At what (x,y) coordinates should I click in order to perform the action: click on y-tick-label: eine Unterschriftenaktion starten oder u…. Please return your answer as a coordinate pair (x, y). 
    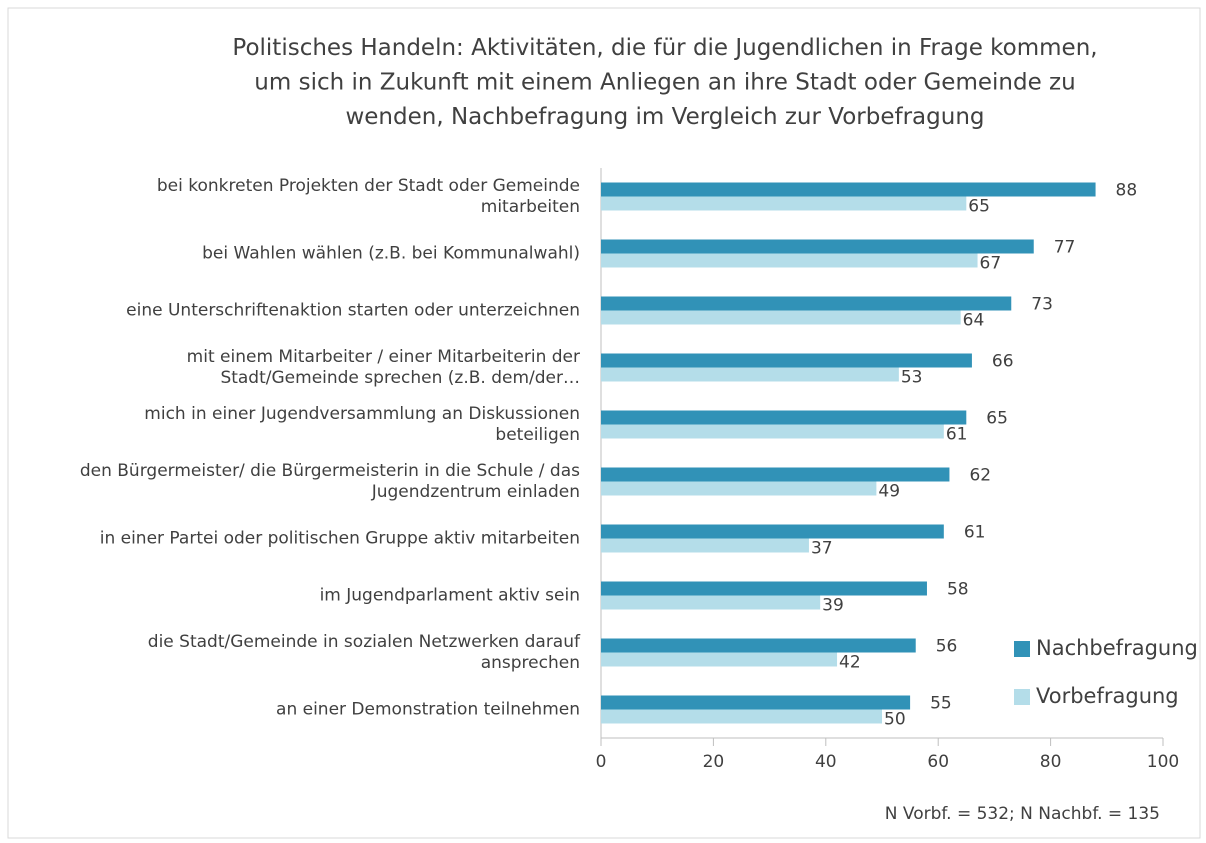
    Looking at the image, I should click on (353, 311).